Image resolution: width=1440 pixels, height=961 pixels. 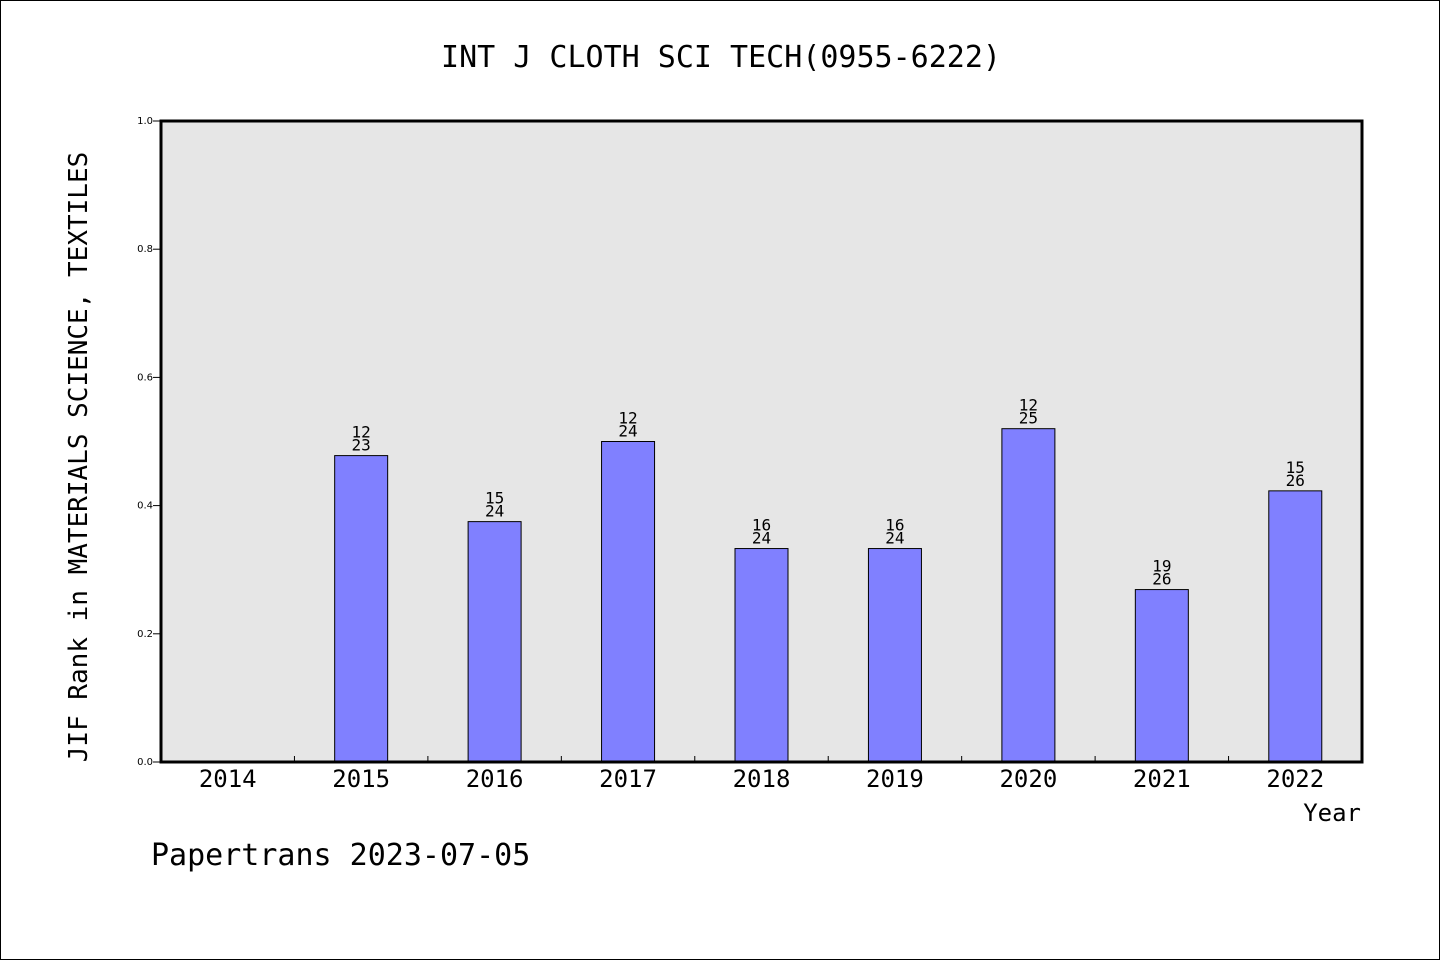 What do you see at coordinates (1332, 813) in the screenshot?
I see `x-axis-label: Year` at bounding box center [1332, 813].